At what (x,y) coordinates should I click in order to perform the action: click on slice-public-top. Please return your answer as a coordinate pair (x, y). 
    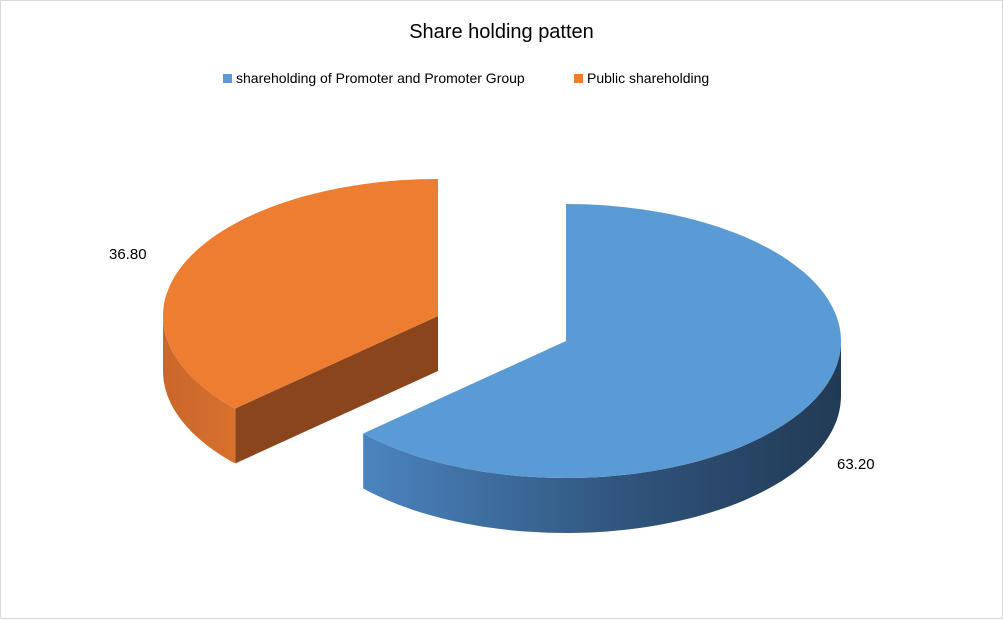
    Looking at the image, I should click on (300, 294).